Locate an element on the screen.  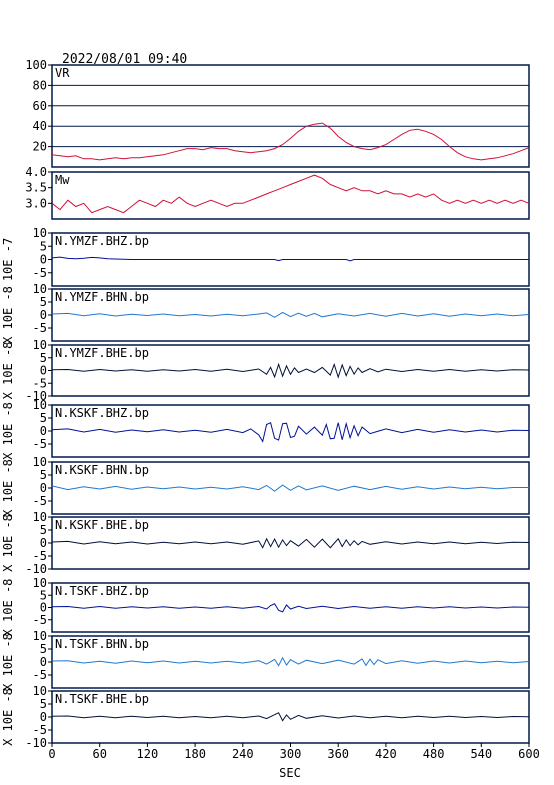
panel-label: N.TSKF.BHZ.bp is located at coordinates (102, 591).